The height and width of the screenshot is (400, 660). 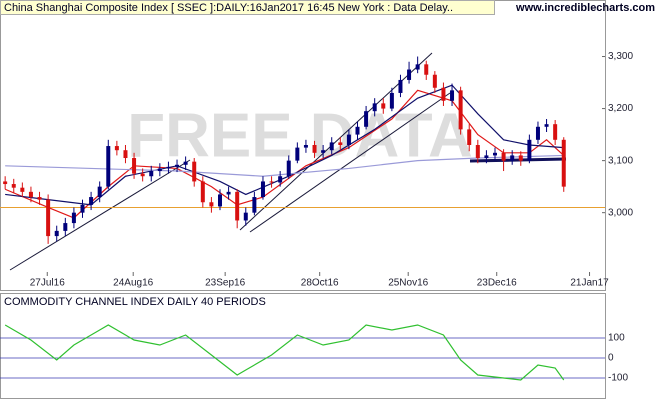 I want to click on x-tick-label: 25Nov16, so click(x=408, y=283).